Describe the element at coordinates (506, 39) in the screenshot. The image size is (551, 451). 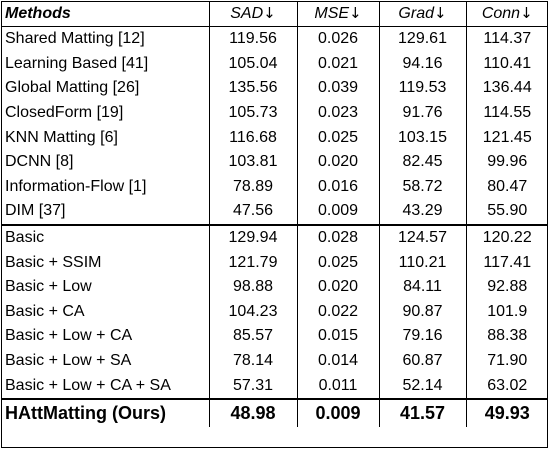
I see `conn-cell: 114.37` at that location.